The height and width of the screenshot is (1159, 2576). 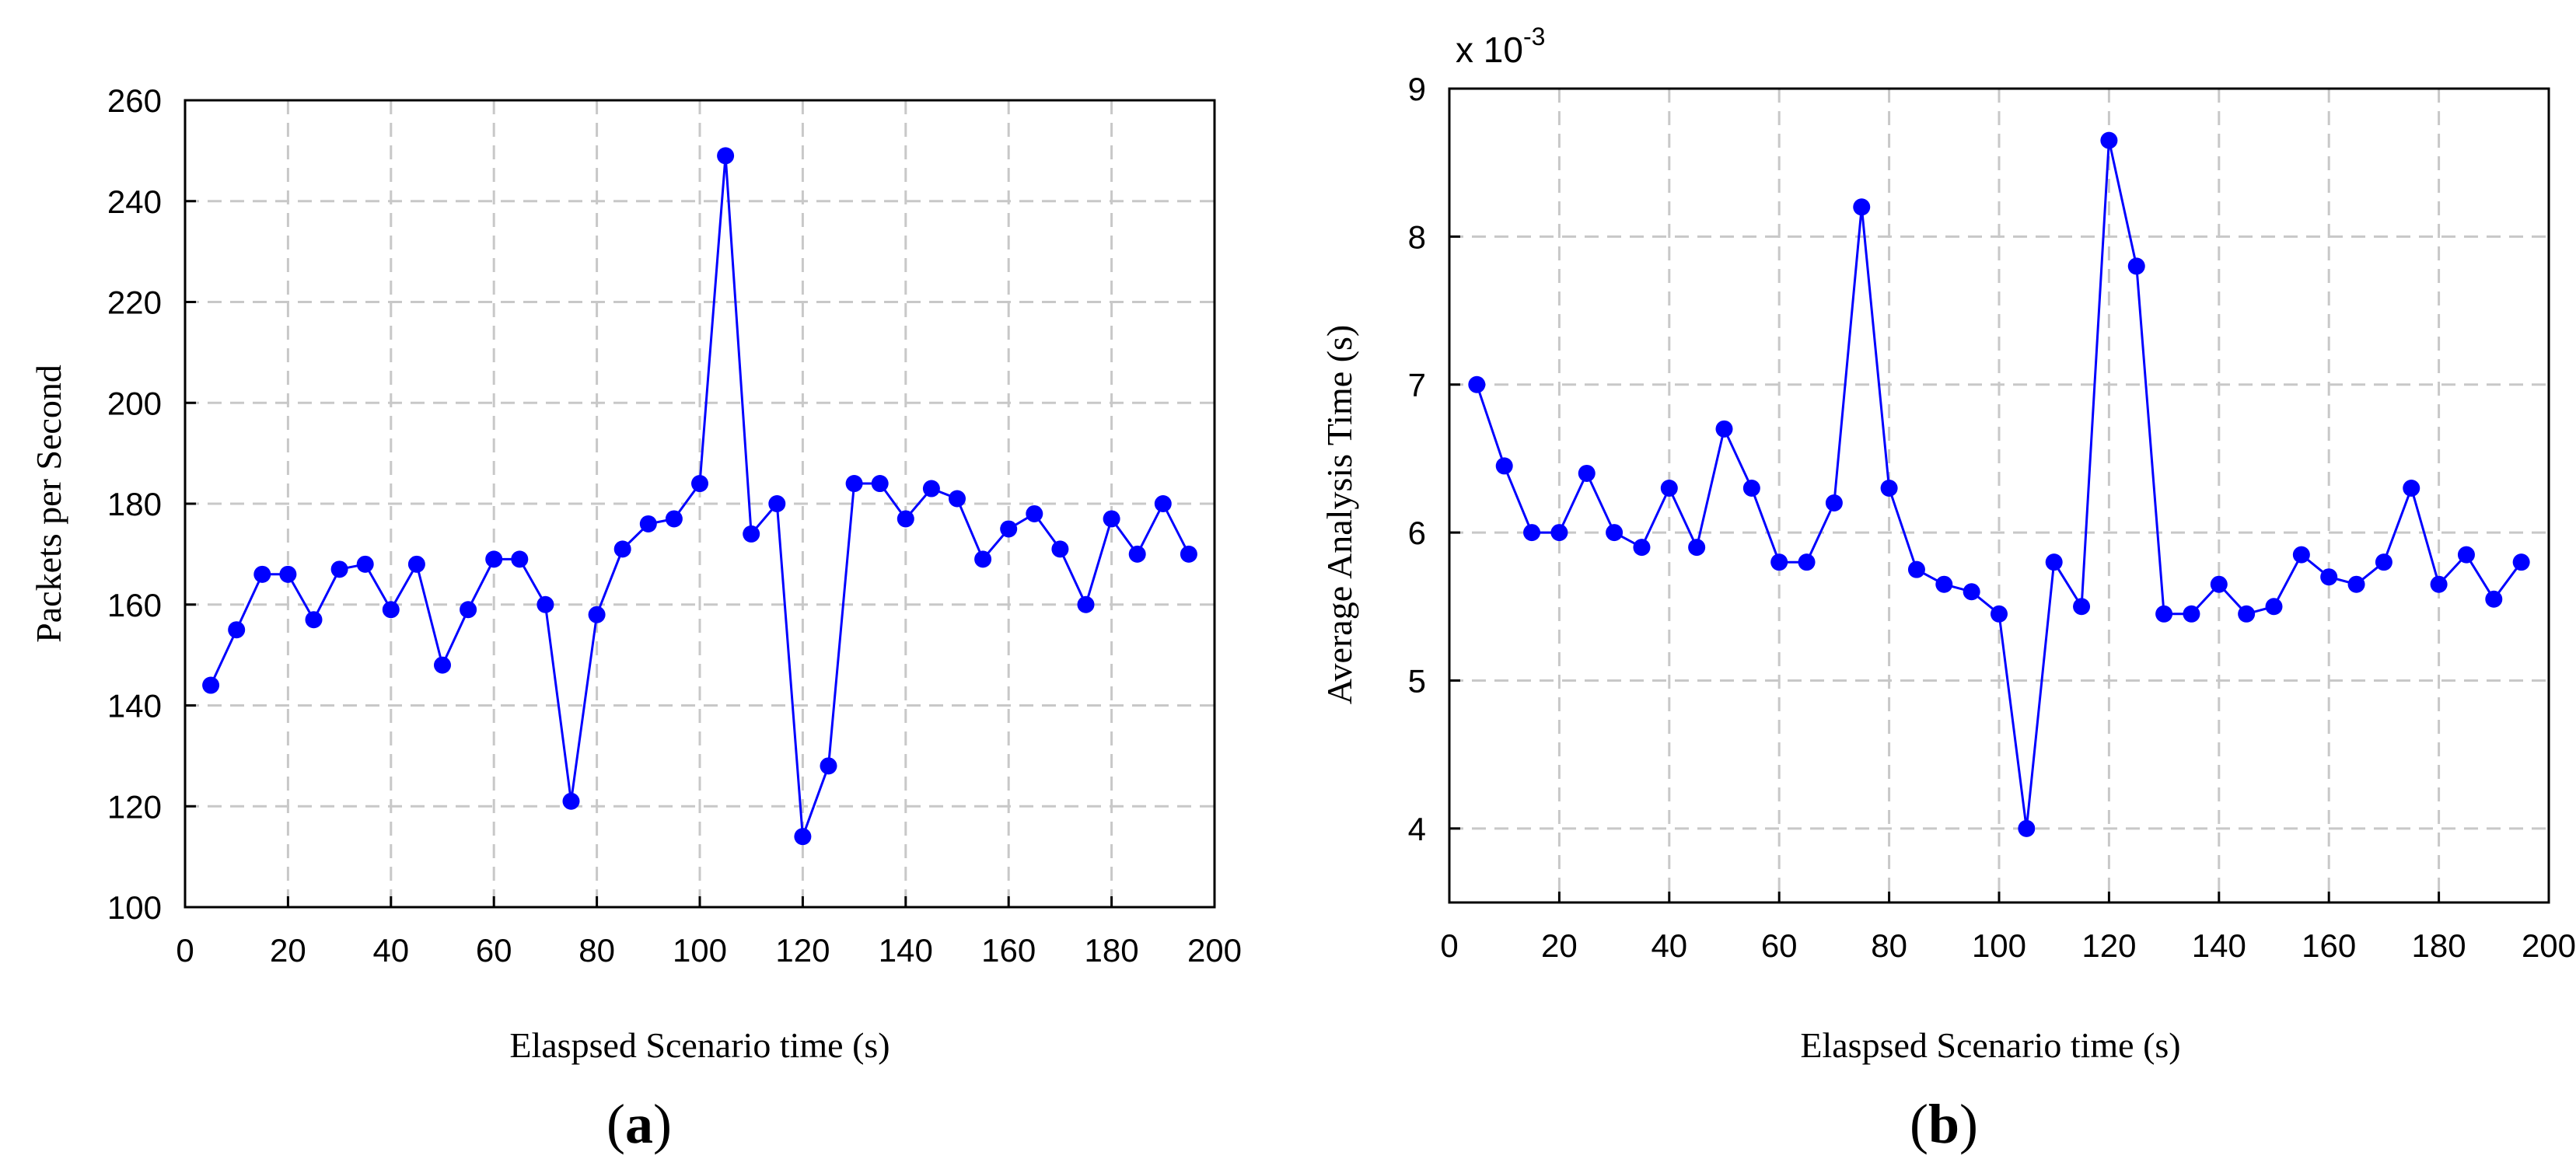 What do you see at coordinates (134, 100) in the screenshot?
I see `chart-a-y-tick-label: 260` at bounding box center [134, 100].